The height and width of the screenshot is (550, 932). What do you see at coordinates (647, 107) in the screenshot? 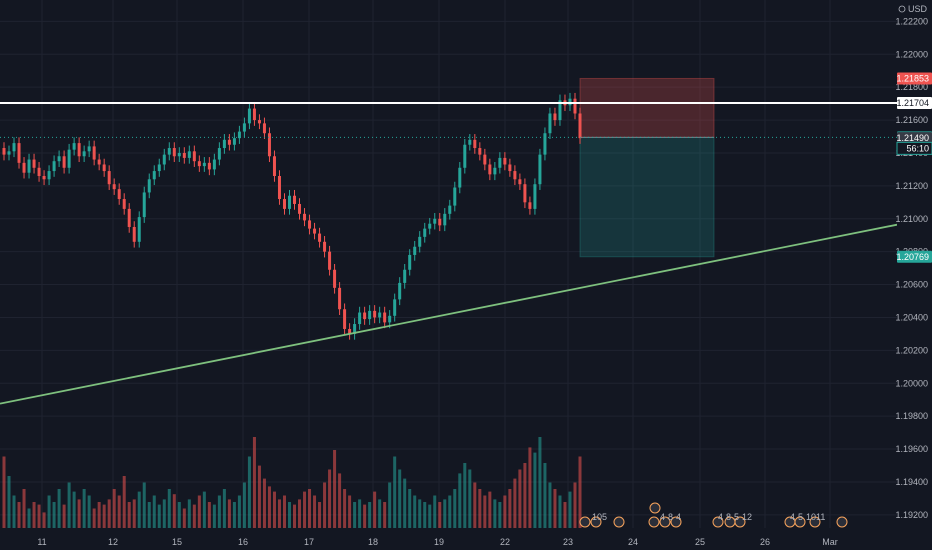
I see `stop-loss-zone` at bounding box center [647, 107].